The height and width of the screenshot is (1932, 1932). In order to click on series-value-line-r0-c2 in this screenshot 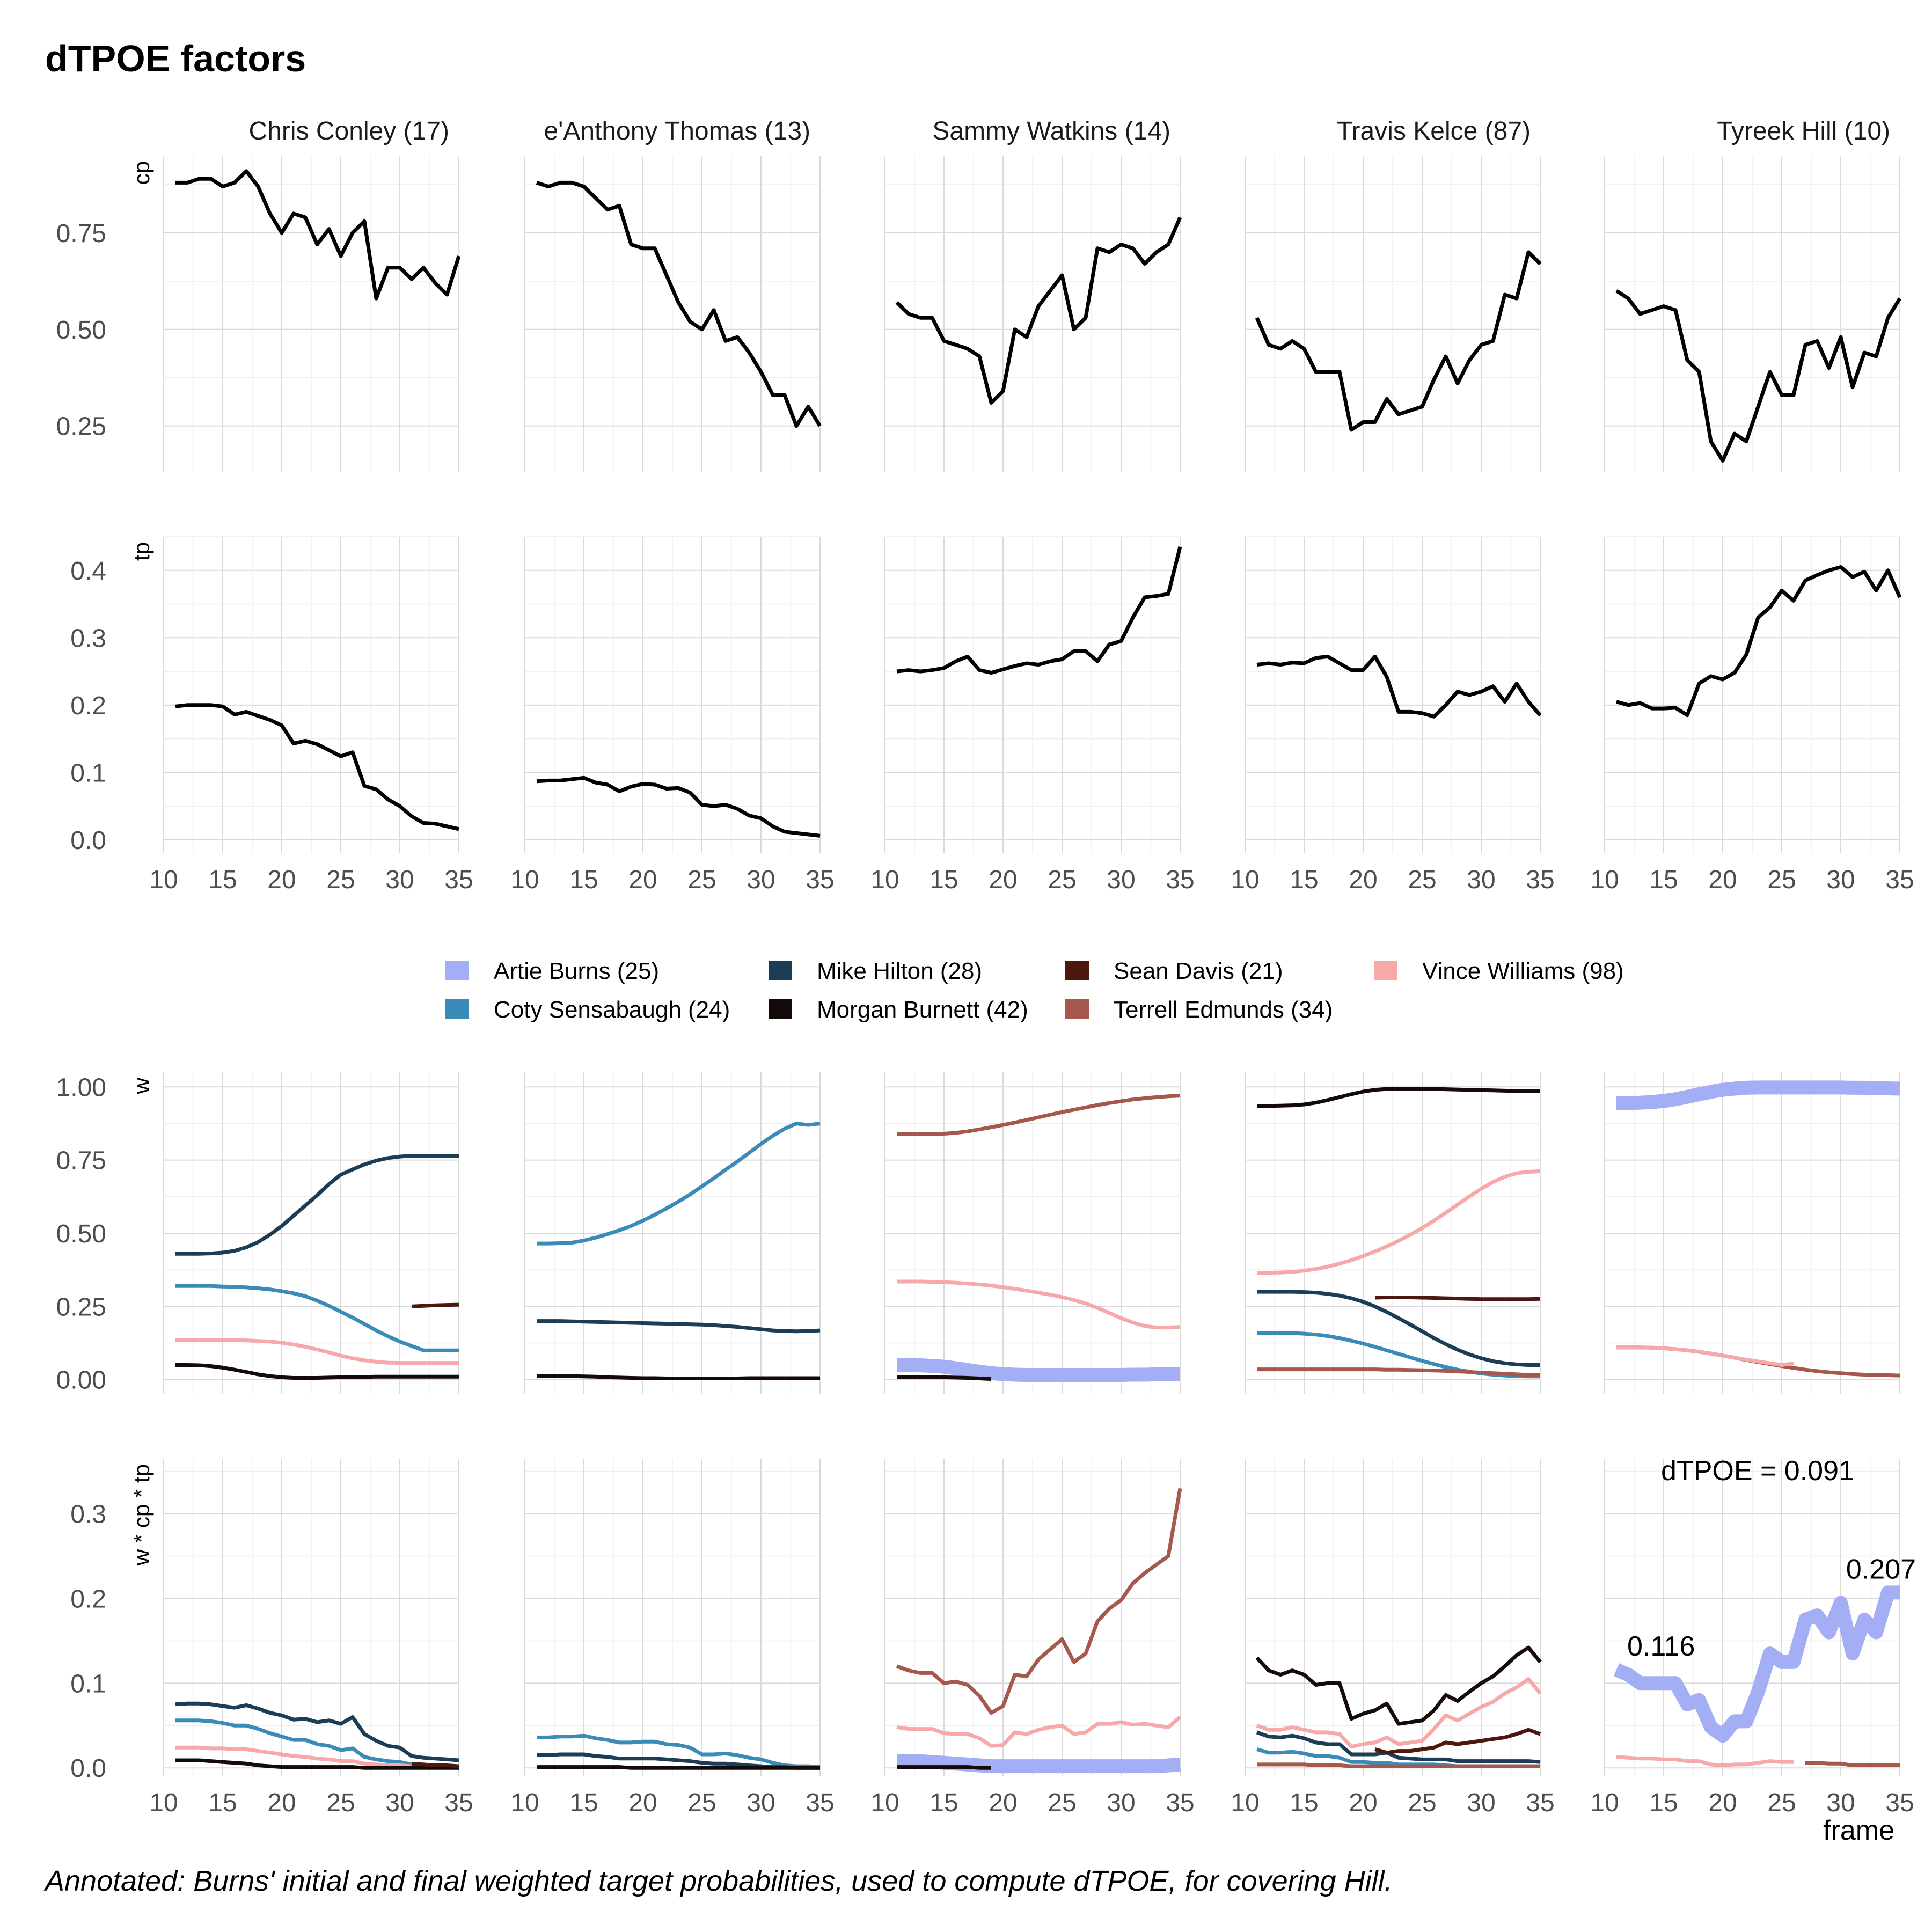, I will do `click(1038, 310)`.